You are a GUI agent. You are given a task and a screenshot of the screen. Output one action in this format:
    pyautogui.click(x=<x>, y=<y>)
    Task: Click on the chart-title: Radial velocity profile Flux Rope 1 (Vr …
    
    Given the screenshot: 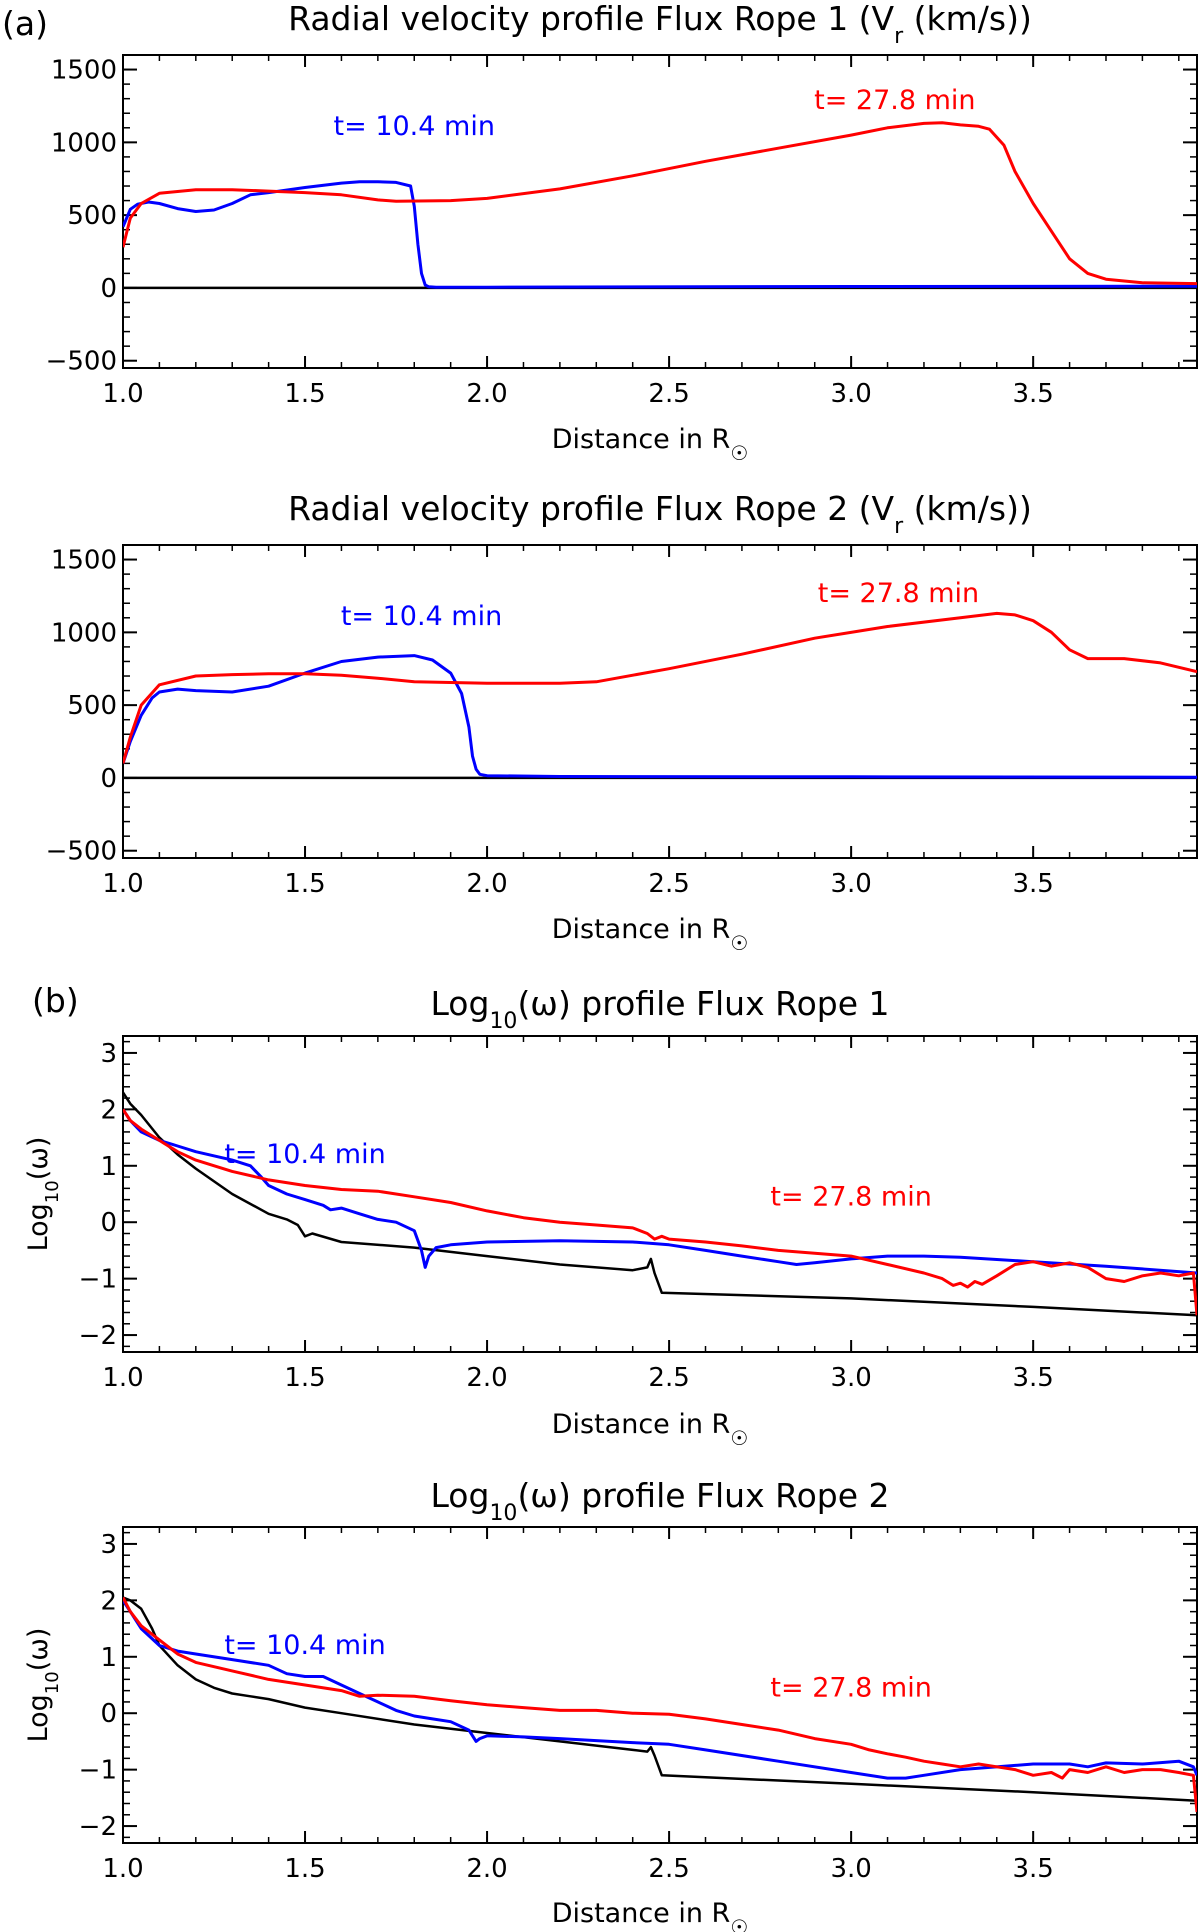 What is the action you would take?
    pyautogui.click(x=660, y=24)
    